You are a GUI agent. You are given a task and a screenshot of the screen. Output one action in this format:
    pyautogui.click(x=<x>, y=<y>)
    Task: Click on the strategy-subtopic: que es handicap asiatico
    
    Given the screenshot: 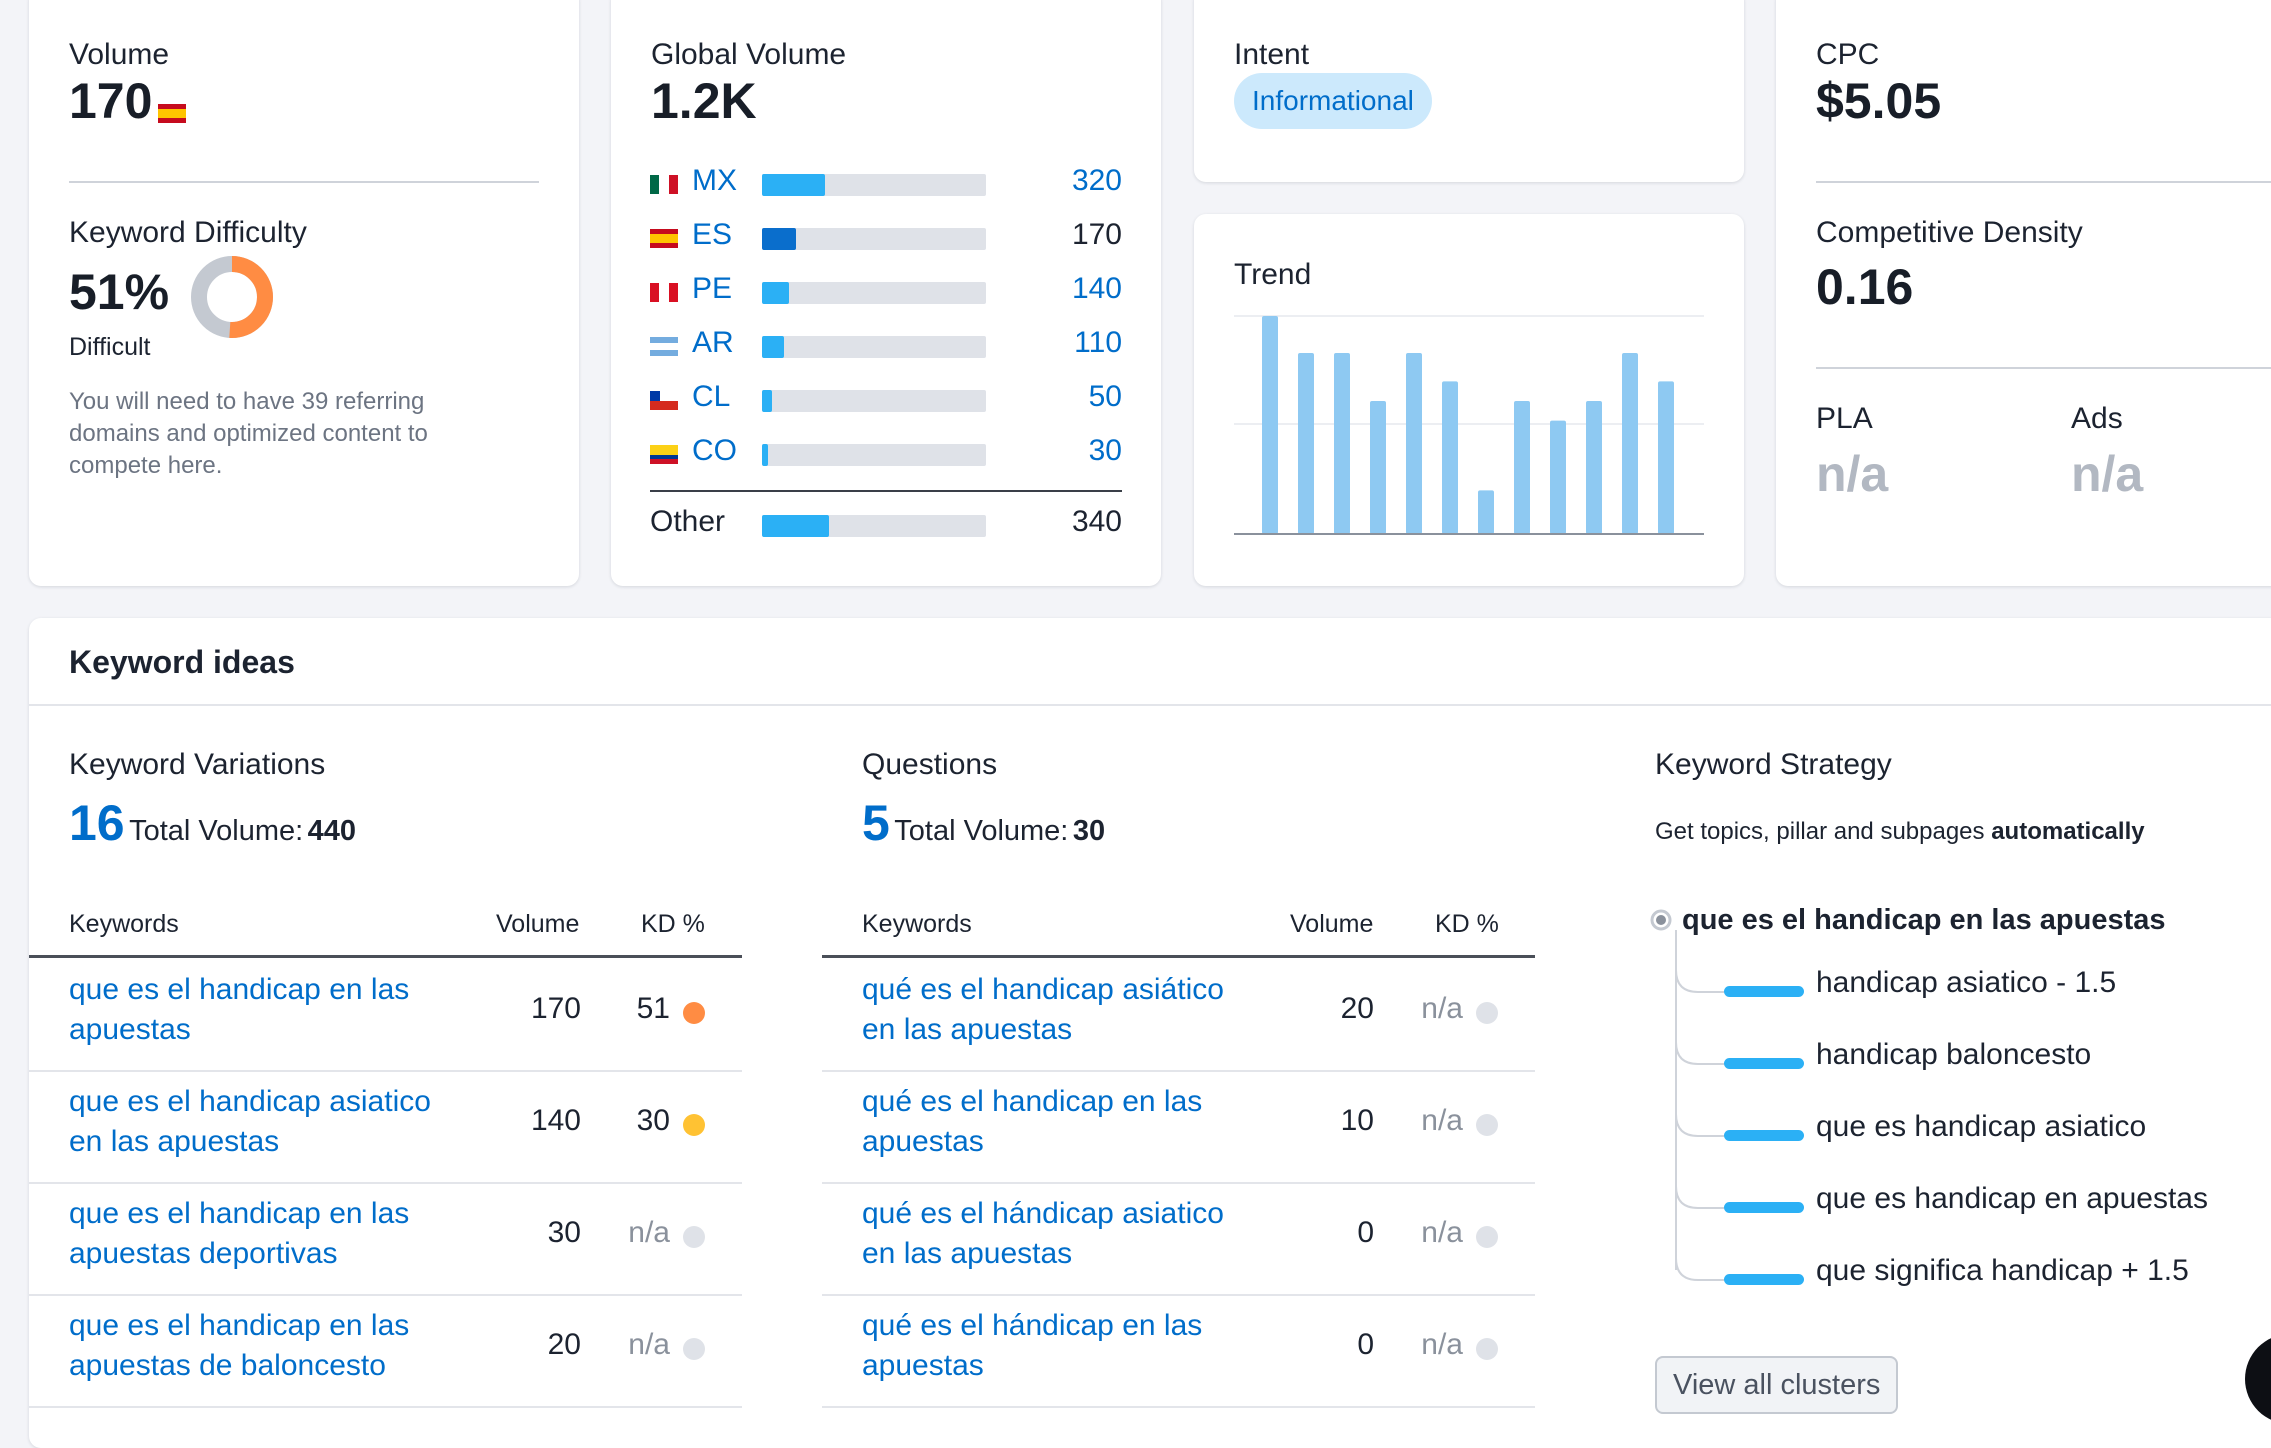 What is the action you would take?
    pyautogui.click(x=1981, y=1126)
    